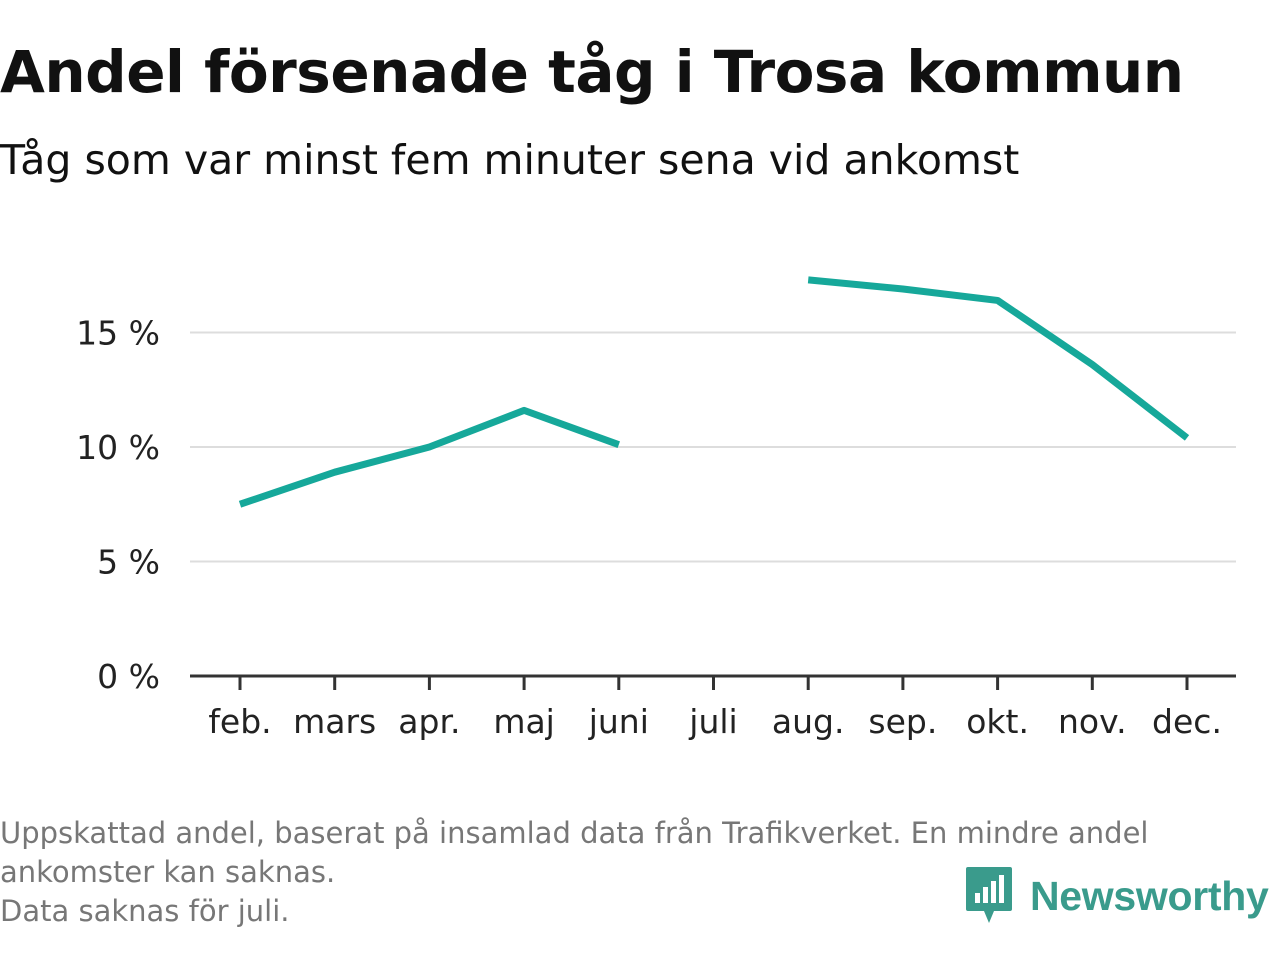  I want to click on y-tick-label: 0 %, so click(128, 676).